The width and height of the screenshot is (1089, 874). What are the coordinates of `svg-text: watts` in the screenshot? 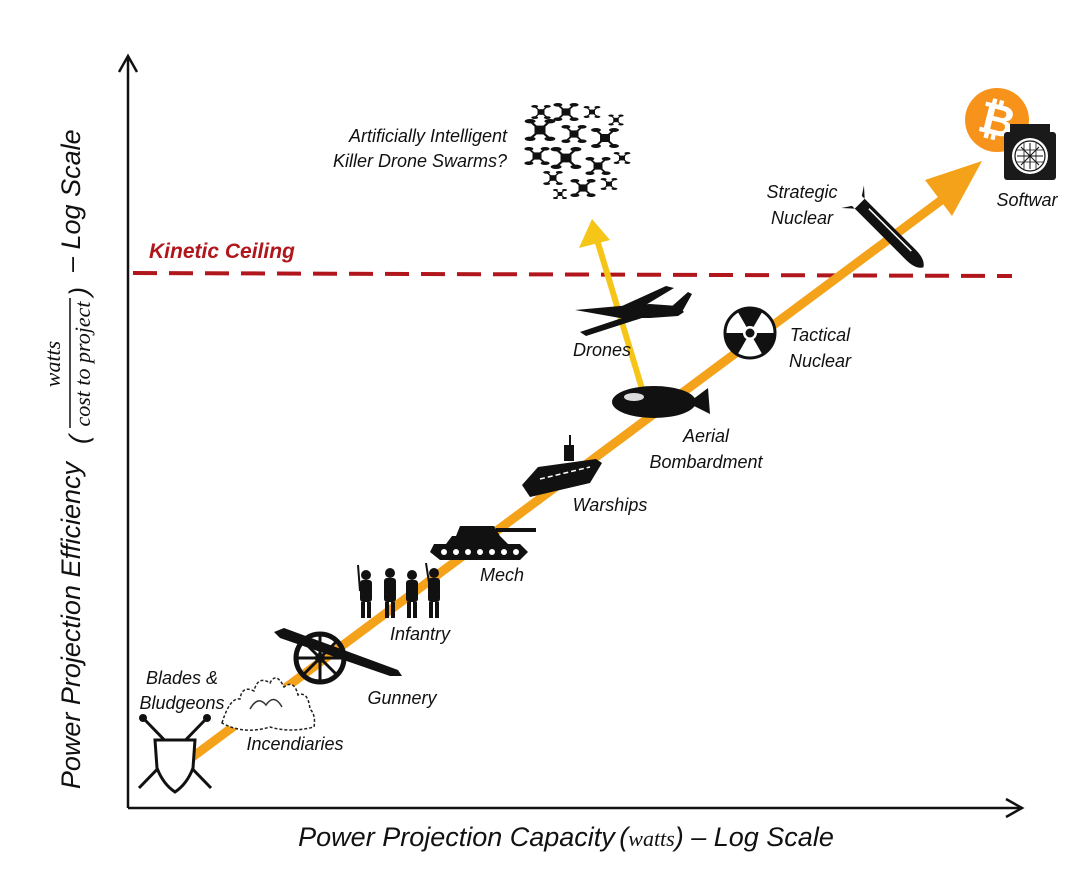 It's located at (52, 364).